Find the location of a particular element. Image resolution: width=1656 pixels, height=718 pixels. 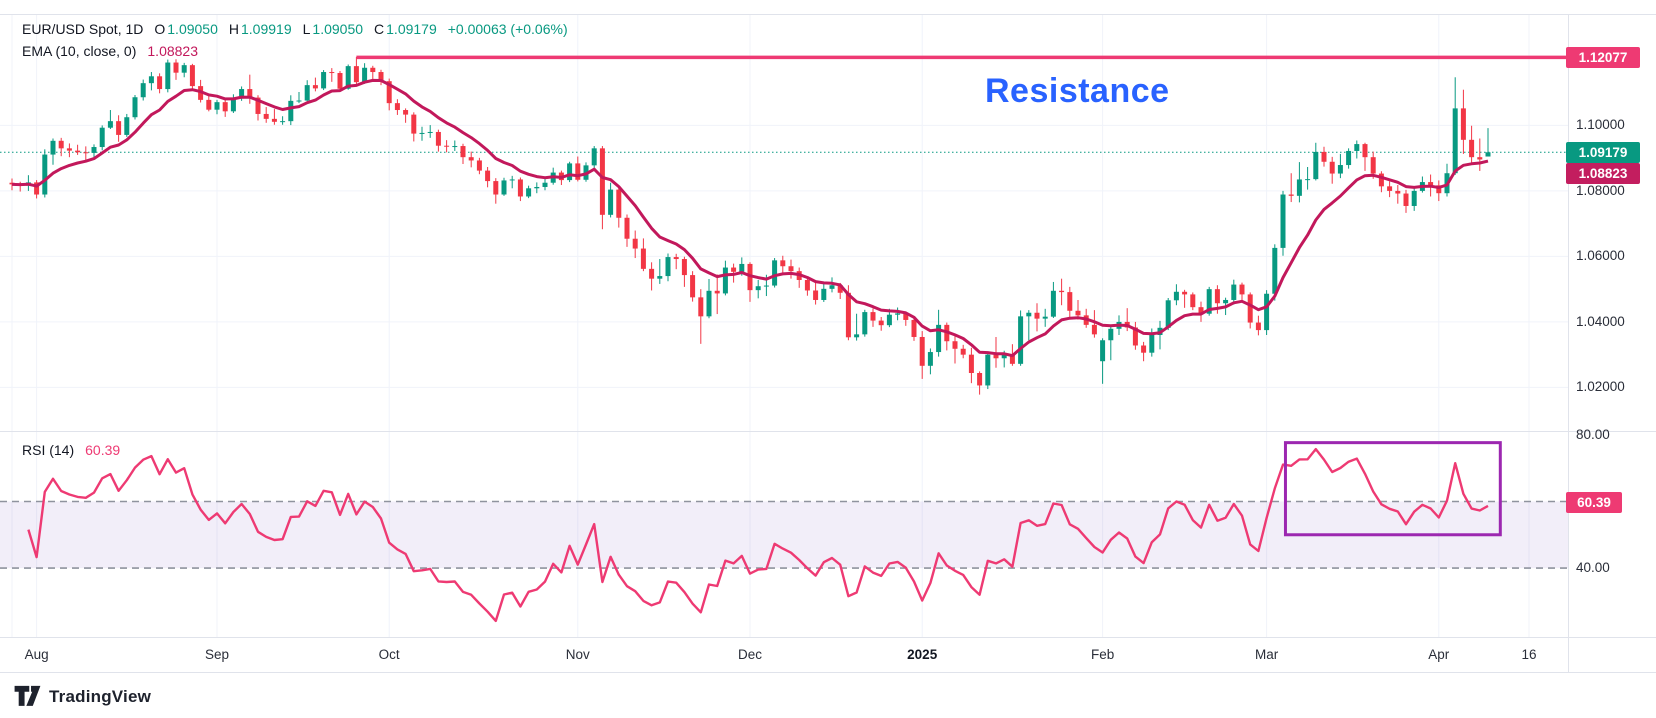

low-value: 1.09050 is located at coordinates (338, 29).